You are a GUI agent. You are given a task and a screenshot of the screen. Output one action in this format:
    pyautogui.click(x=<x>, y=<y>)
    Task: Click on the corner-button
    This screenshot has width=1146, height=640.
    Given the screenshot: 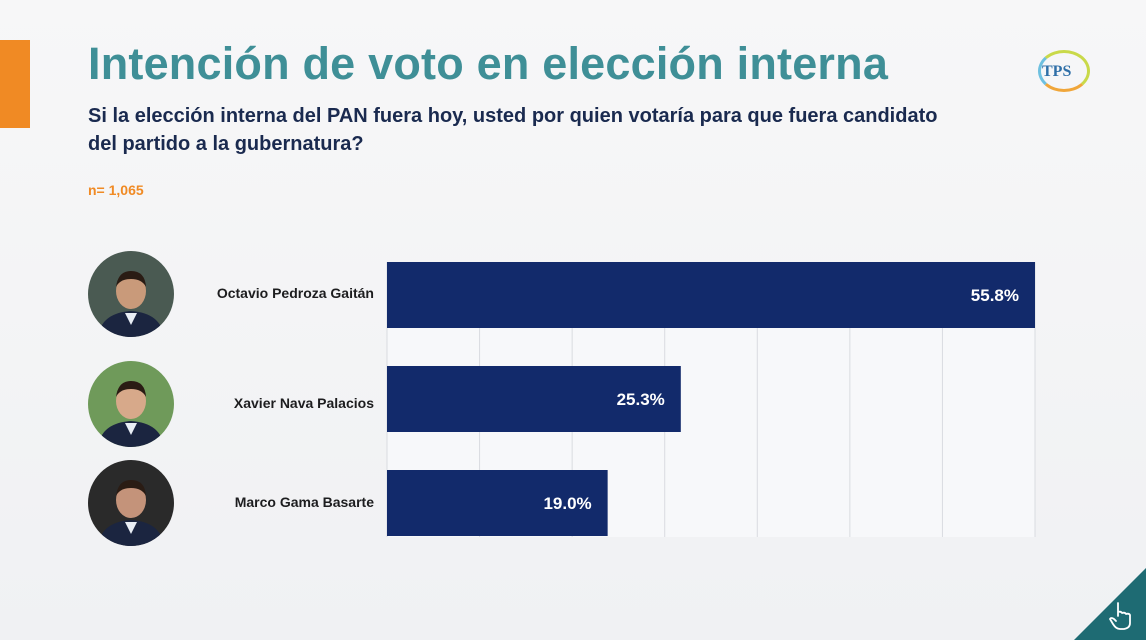 What is the action you would take?
    pyautogui.click(x=1110, y=604)
    